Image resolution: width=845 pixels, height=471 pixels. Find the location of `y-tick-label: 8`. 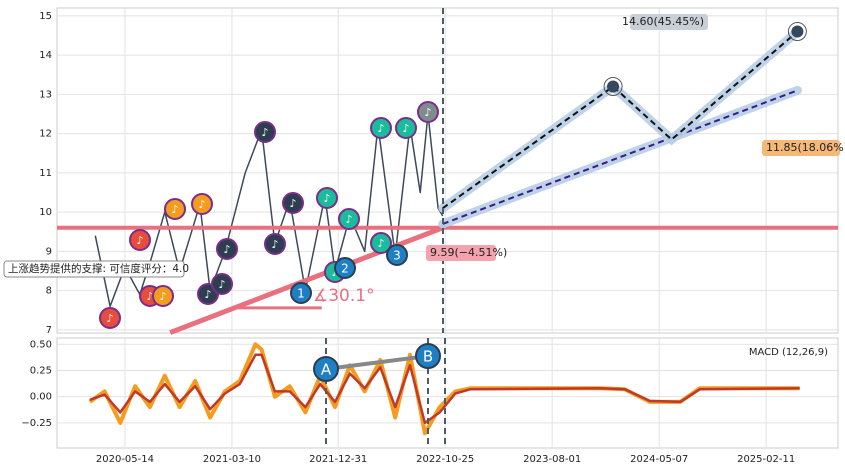

y-tick-label: 8 is located at coordinates (49, 291).